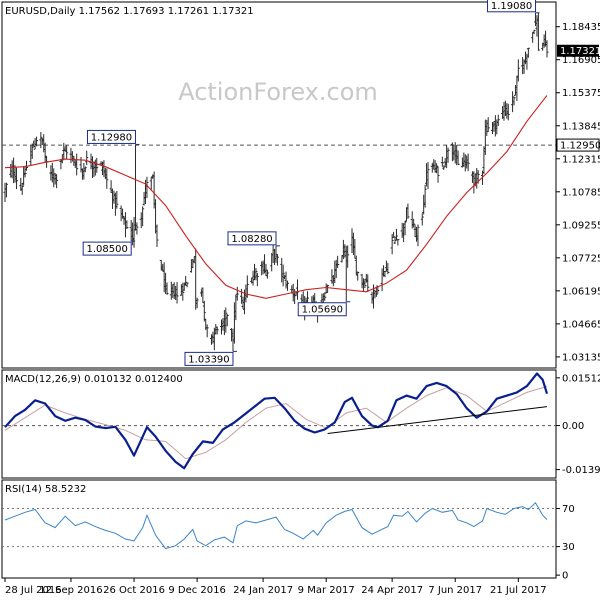  Describe the element at coordinates (581, 93) in the screenshot. I see `price-y-tick-label: 1.15375` at that location.